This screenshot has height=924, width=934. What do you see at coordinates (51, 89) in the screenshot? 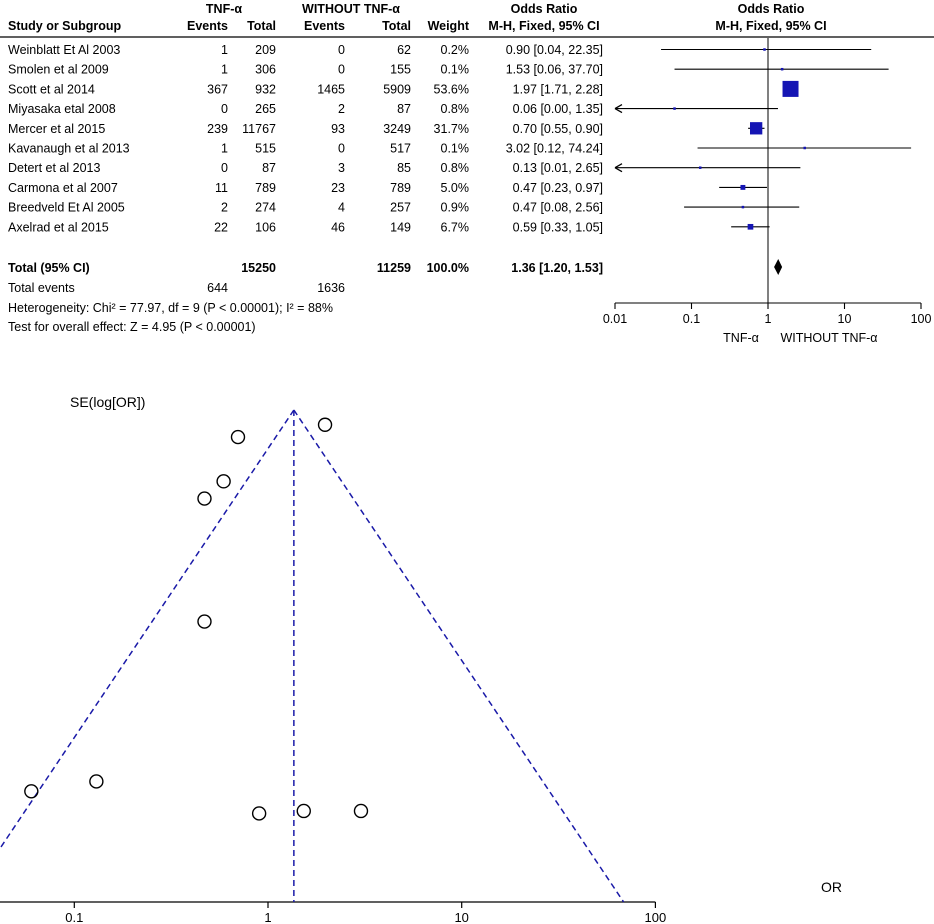
I see `study-name: Scott et al 2014` at bounding box center [51, 89].